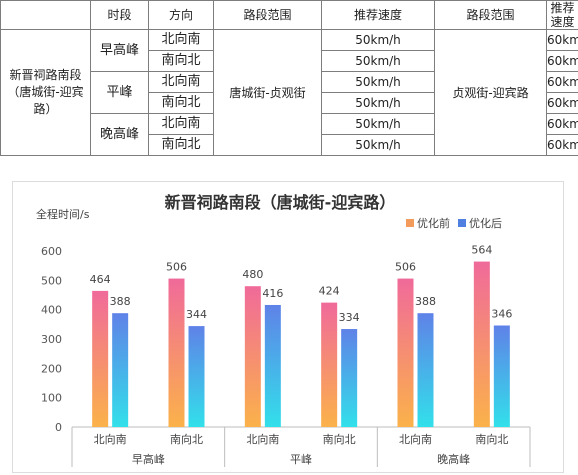  Describe the element at coordinates (433, 223) in the screenshot. I see `legend-label: 优化前` at that location.